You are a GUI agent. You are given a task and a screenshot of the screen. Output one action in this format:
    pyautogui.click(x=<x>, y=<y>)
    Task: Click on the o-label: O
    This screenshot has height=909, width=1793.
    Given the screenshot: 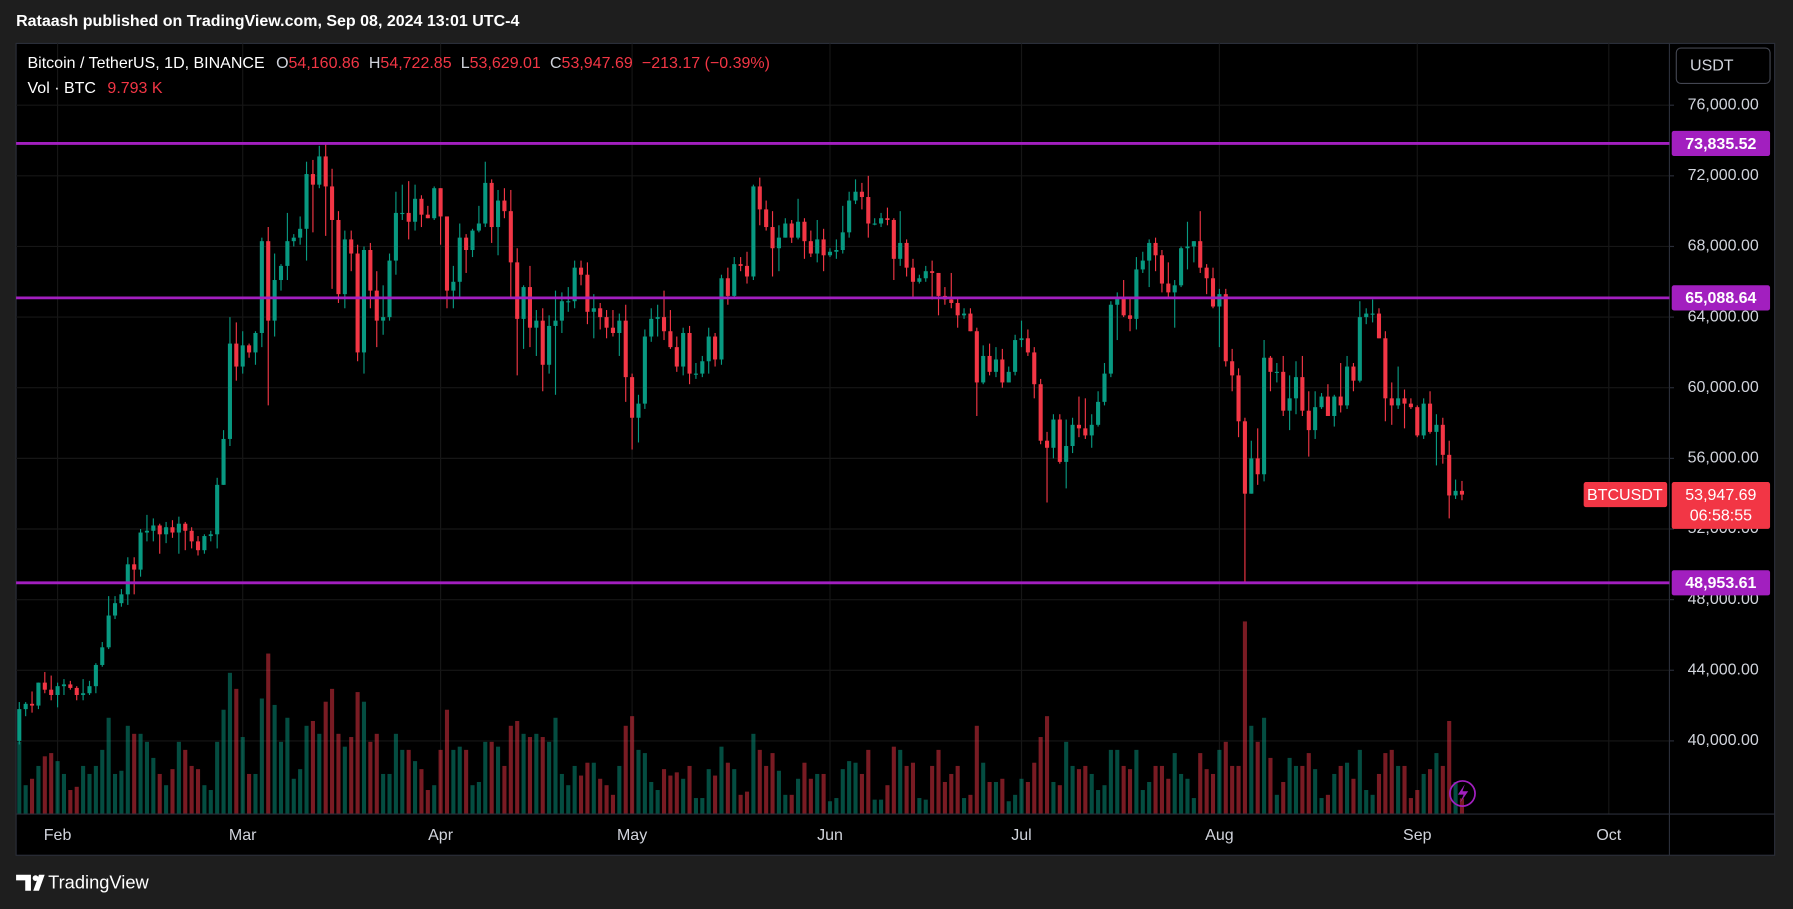 What is the action you would take?
    pyautogui.click(x=282, y=63)
    